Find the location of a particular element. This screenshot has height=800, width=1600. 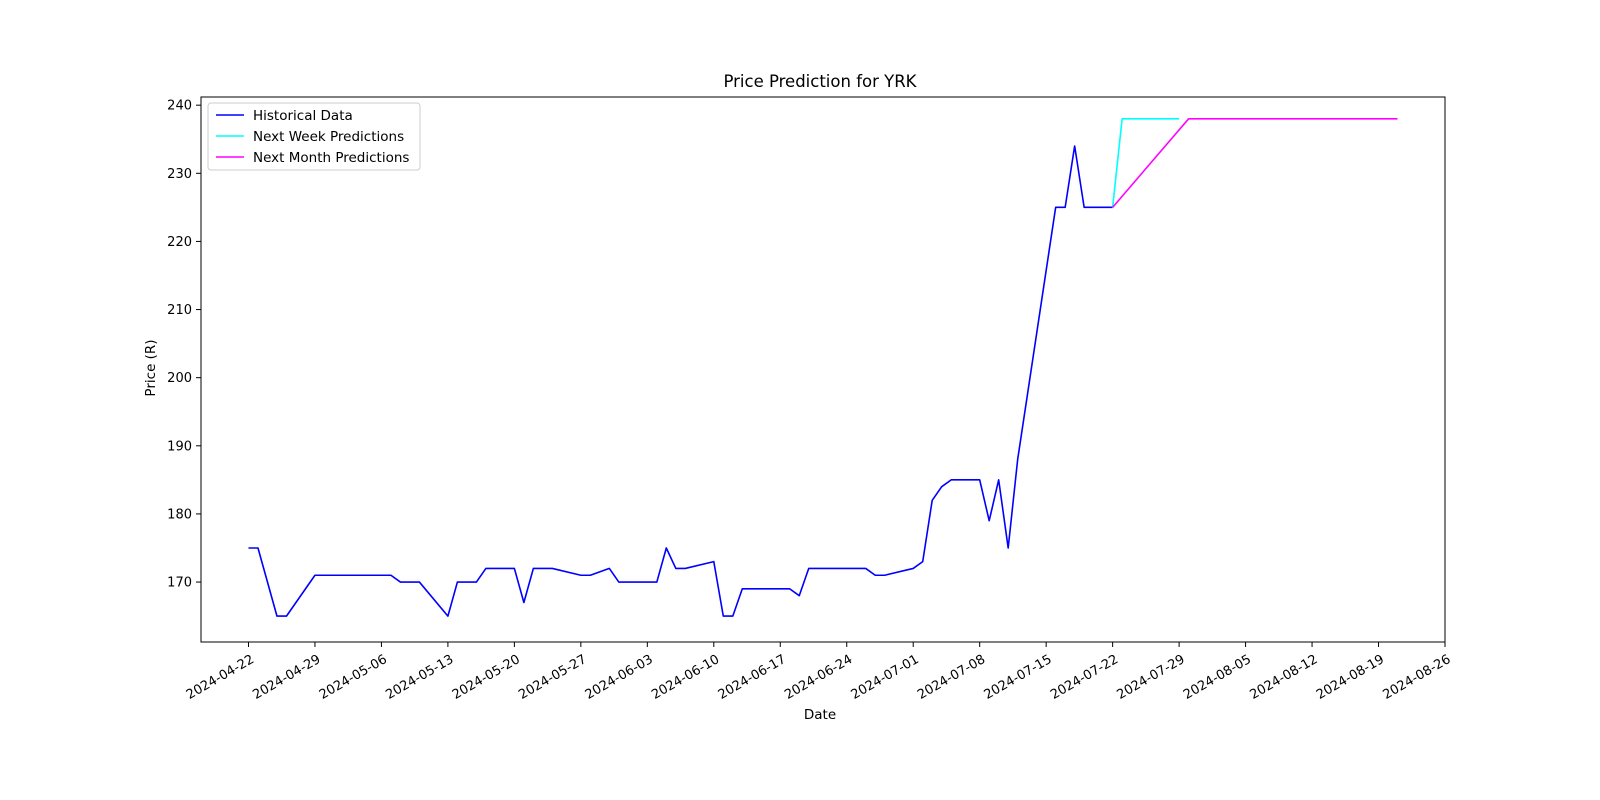

y-tick-label: 240 is located at coordinates (179, 106).